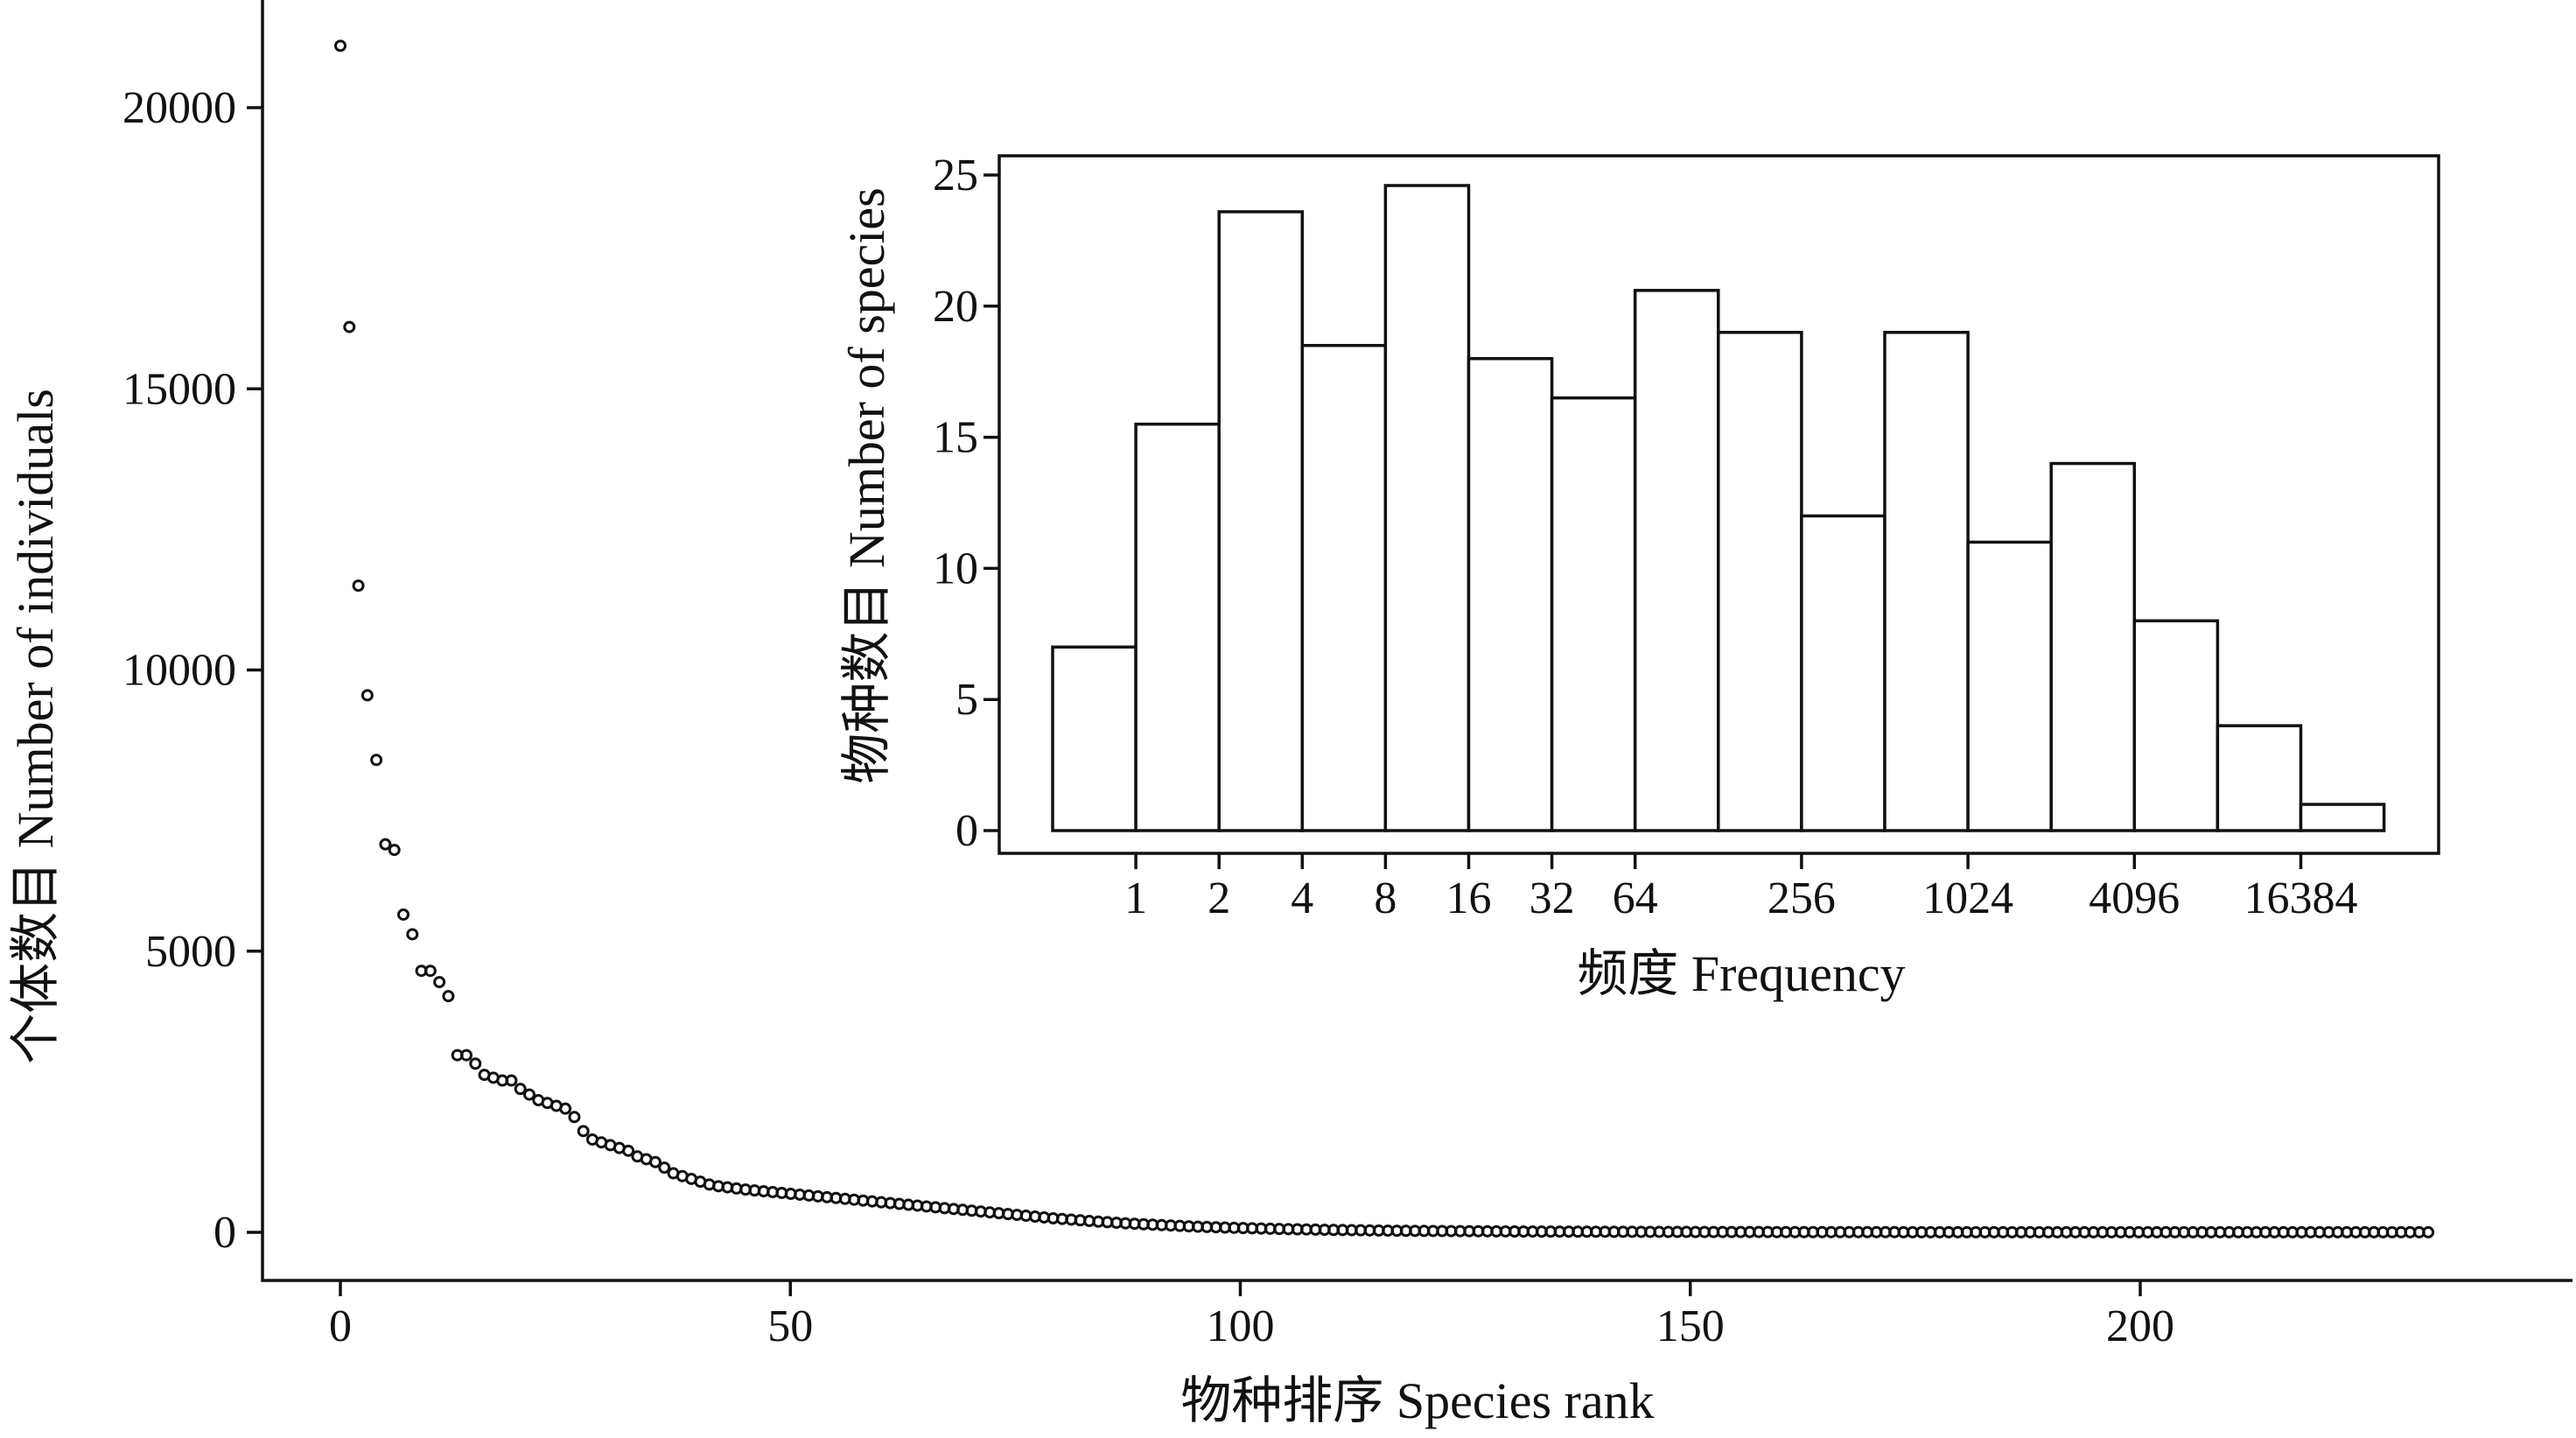  I want to click on inset-x-tick-label: 1, so click(1135, 898).